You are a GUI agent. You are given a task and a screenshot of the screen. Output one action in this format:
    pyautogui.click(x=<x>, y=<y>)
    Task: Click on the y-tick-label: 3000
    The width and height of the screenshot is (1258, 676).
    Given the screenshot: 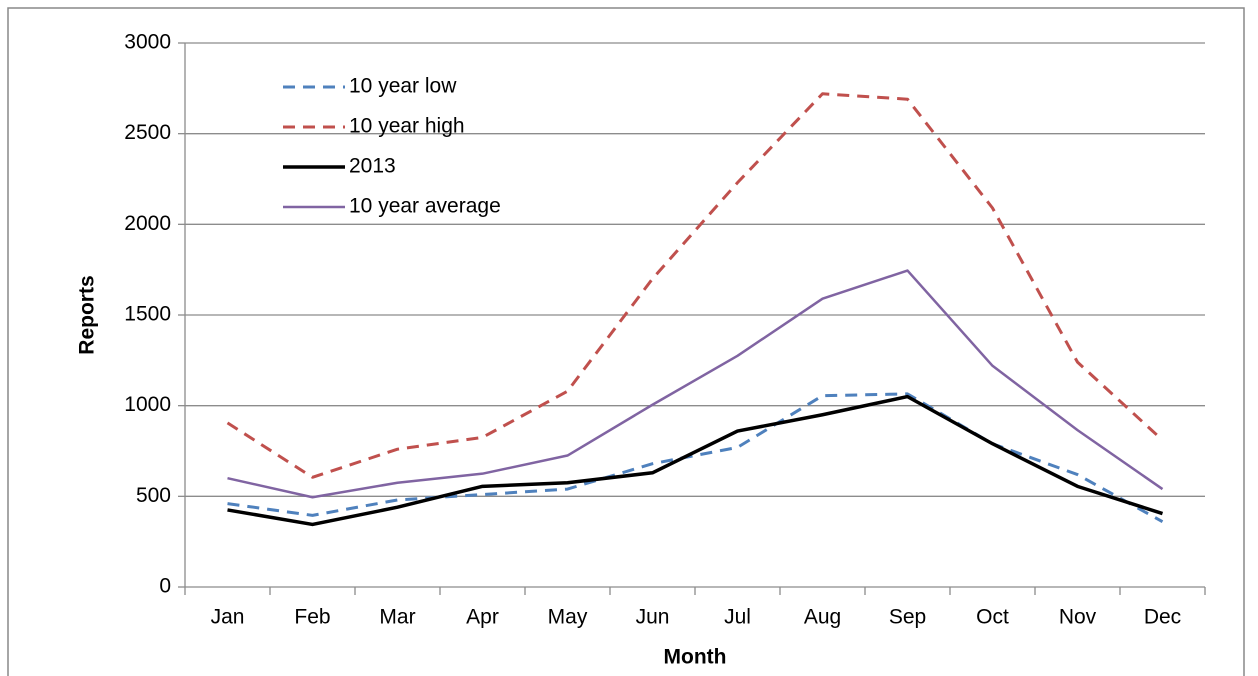 What is the action you would take?
    pyautogui.click(x=147, y=42)
    